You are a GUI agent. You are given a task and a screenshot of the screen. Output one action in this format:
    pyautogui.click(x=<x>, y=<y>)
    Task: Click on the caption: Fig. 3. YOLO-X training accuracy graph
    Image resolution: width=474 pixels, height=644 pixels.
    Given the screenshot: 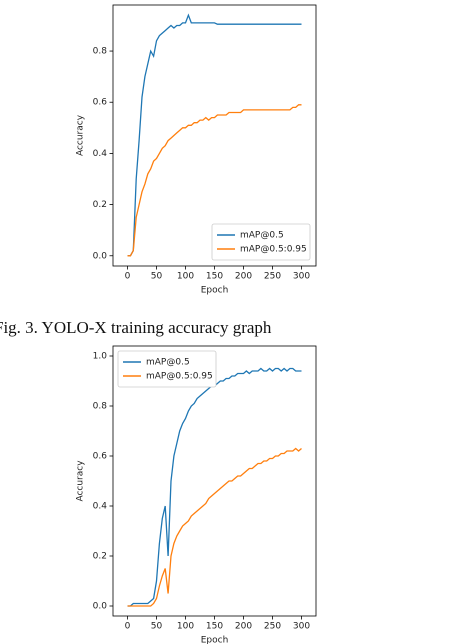 What is the action you would take?
    pyautogui.click(x=136, y=327)
    